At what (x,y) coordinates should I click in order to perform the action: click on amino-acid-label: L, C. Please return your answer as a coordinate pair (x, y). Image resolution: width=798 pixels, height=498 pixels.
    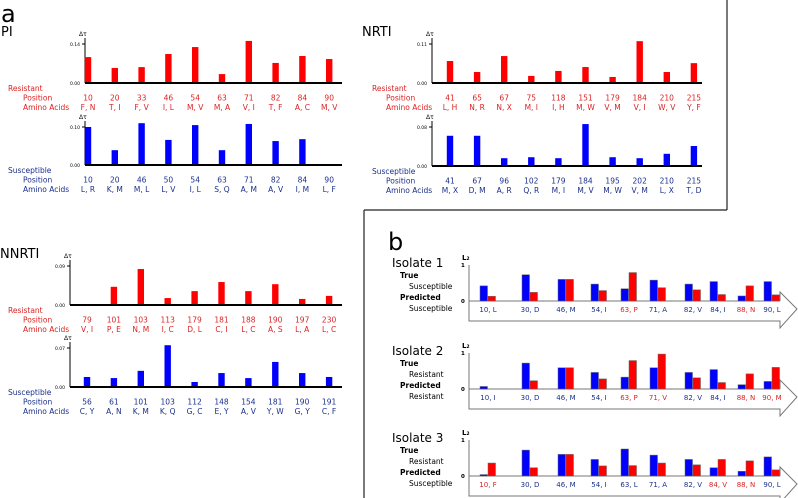
    Looking at the image, I should click on (329, 329).